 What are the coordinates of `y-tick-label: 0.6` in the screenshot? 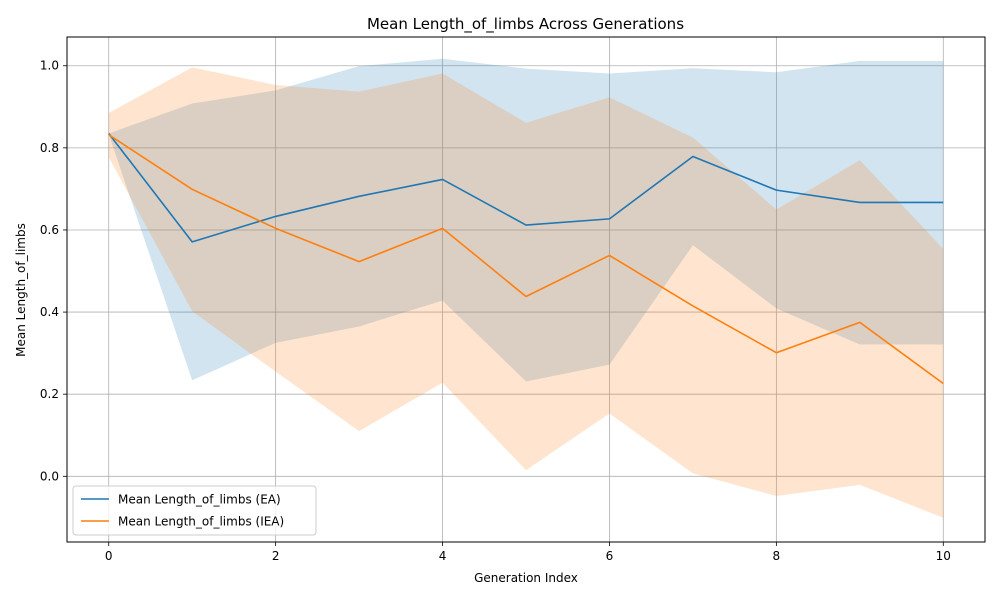 It's located at (49, 230).